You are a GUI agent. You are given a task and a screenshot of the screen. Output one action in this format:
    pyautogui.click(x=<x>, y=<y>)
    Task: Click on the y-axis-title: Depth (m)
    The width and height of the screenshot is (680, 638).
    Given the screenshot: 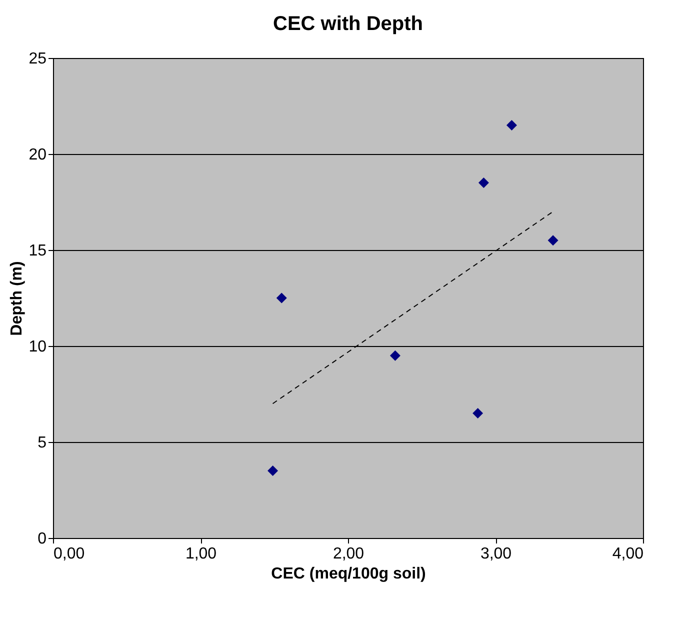 What is the action you would take?
    pyautogui.click(x=17, y=298)
    